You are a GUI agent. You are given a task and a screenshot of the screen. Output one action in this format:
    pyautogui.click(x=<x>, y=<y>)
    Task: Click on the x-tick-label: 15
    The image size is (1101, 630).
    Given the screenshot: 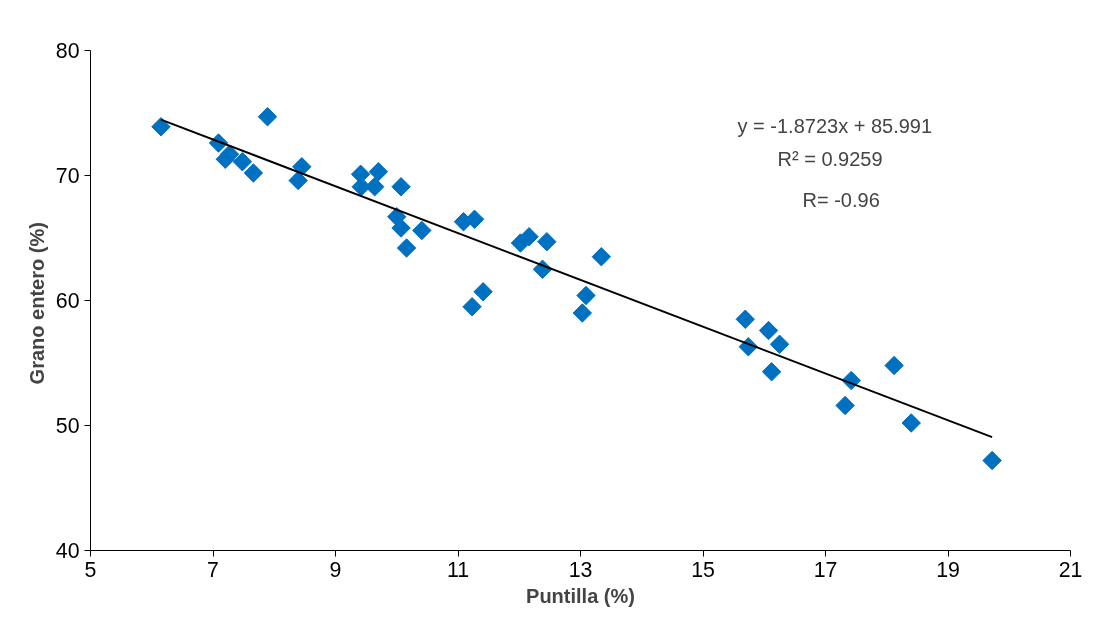 What is the action you would take?
    pyautogui.click(x=703, y=569)
    